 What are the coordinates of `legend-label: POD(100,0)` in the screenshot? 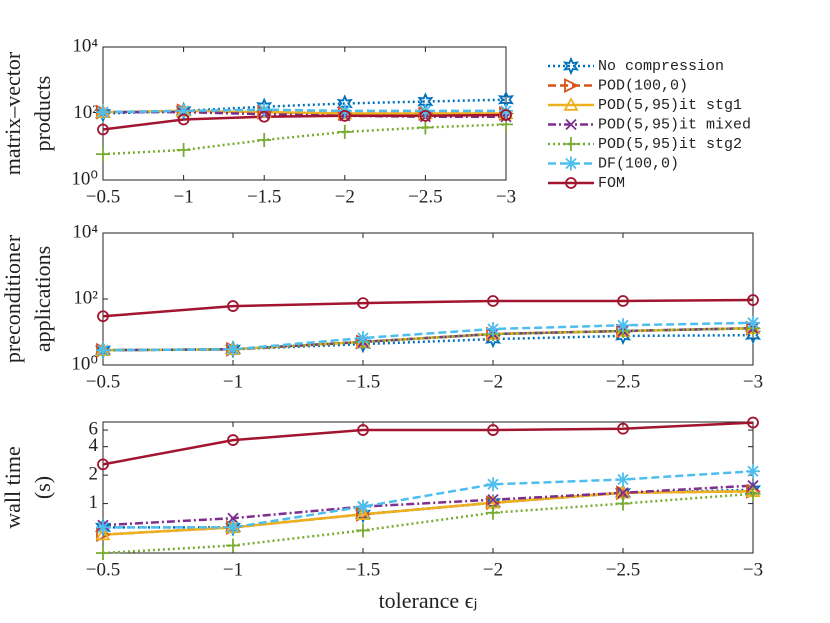 It's located at (643, 85).